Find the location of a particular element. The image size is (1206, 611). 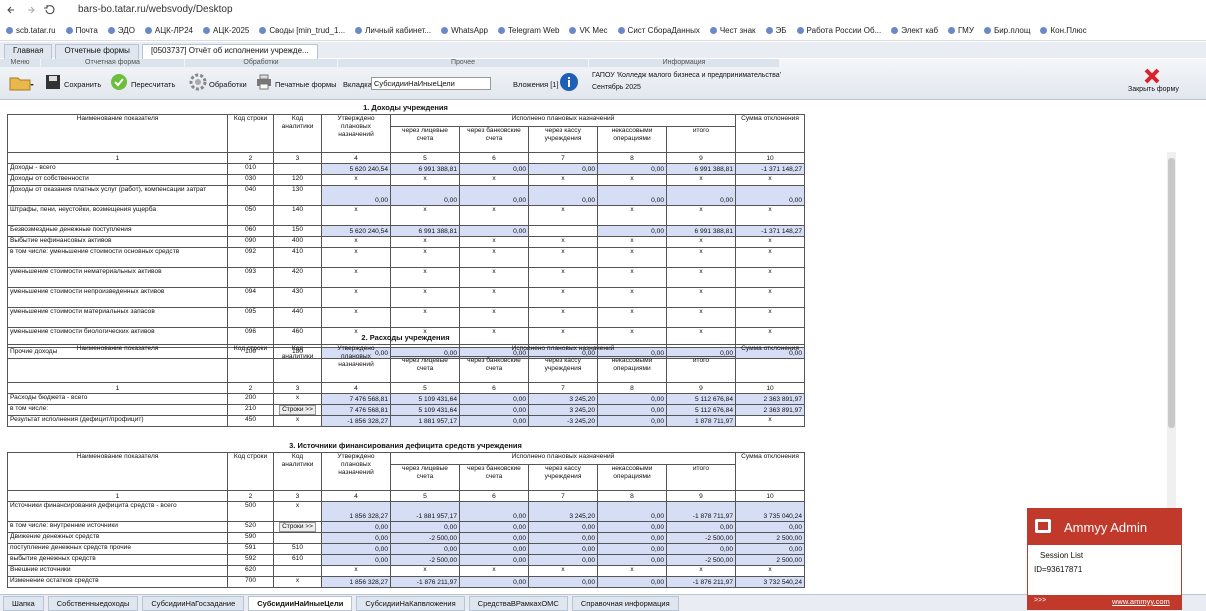

value-cell: -1 881 957,17 is located at coordinates (425, 511).